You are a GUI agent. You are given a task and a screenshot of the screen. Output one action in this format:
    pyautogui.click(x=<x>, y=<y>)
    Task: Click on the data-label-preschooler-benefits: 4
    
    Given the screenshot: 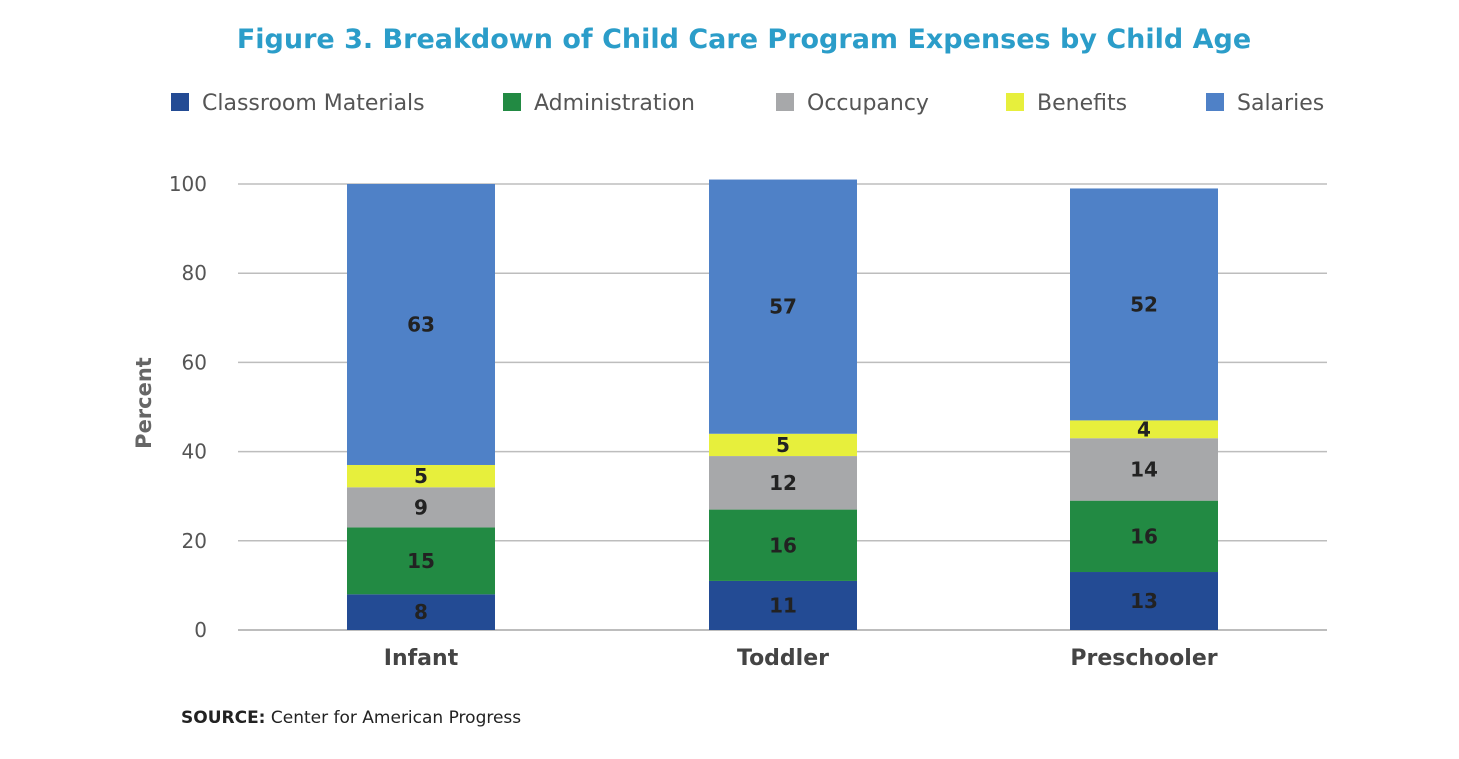 What is the action you would take?
    pyautogui.click(x=1144, y=429)
    